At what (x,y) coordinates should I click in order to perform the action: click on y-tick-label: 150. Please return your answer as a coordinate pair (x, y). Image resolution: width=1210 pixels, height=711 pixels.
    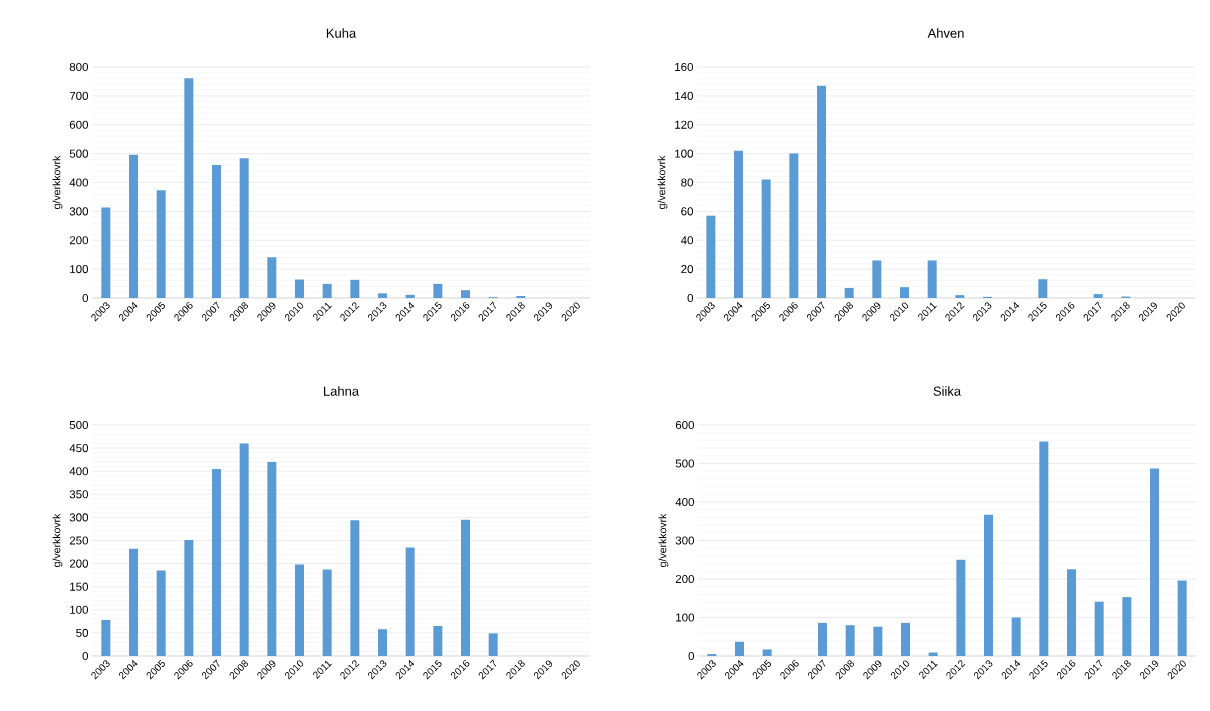
    Looking at the image, I should click on (79, 586).